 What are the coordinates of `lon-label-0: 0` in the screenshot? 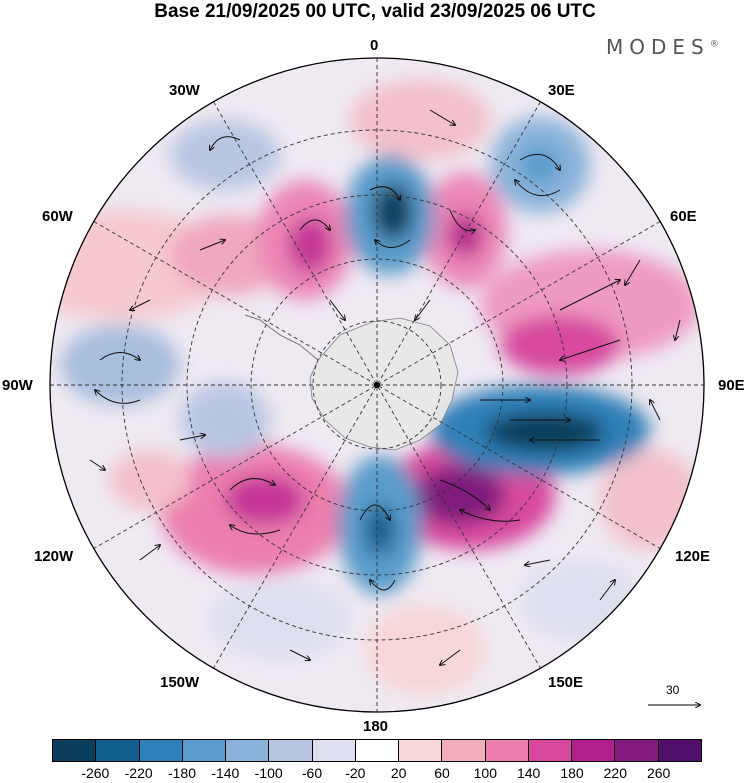 It's located at (374, 45).